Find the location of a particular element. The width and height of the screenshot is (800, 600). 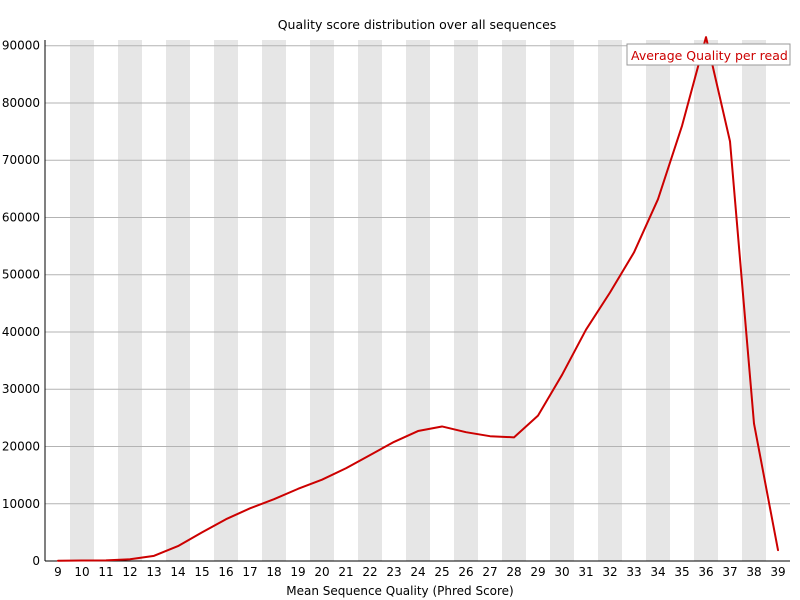

legend-label: Average Quality per read is located at coordinates (709, 55).